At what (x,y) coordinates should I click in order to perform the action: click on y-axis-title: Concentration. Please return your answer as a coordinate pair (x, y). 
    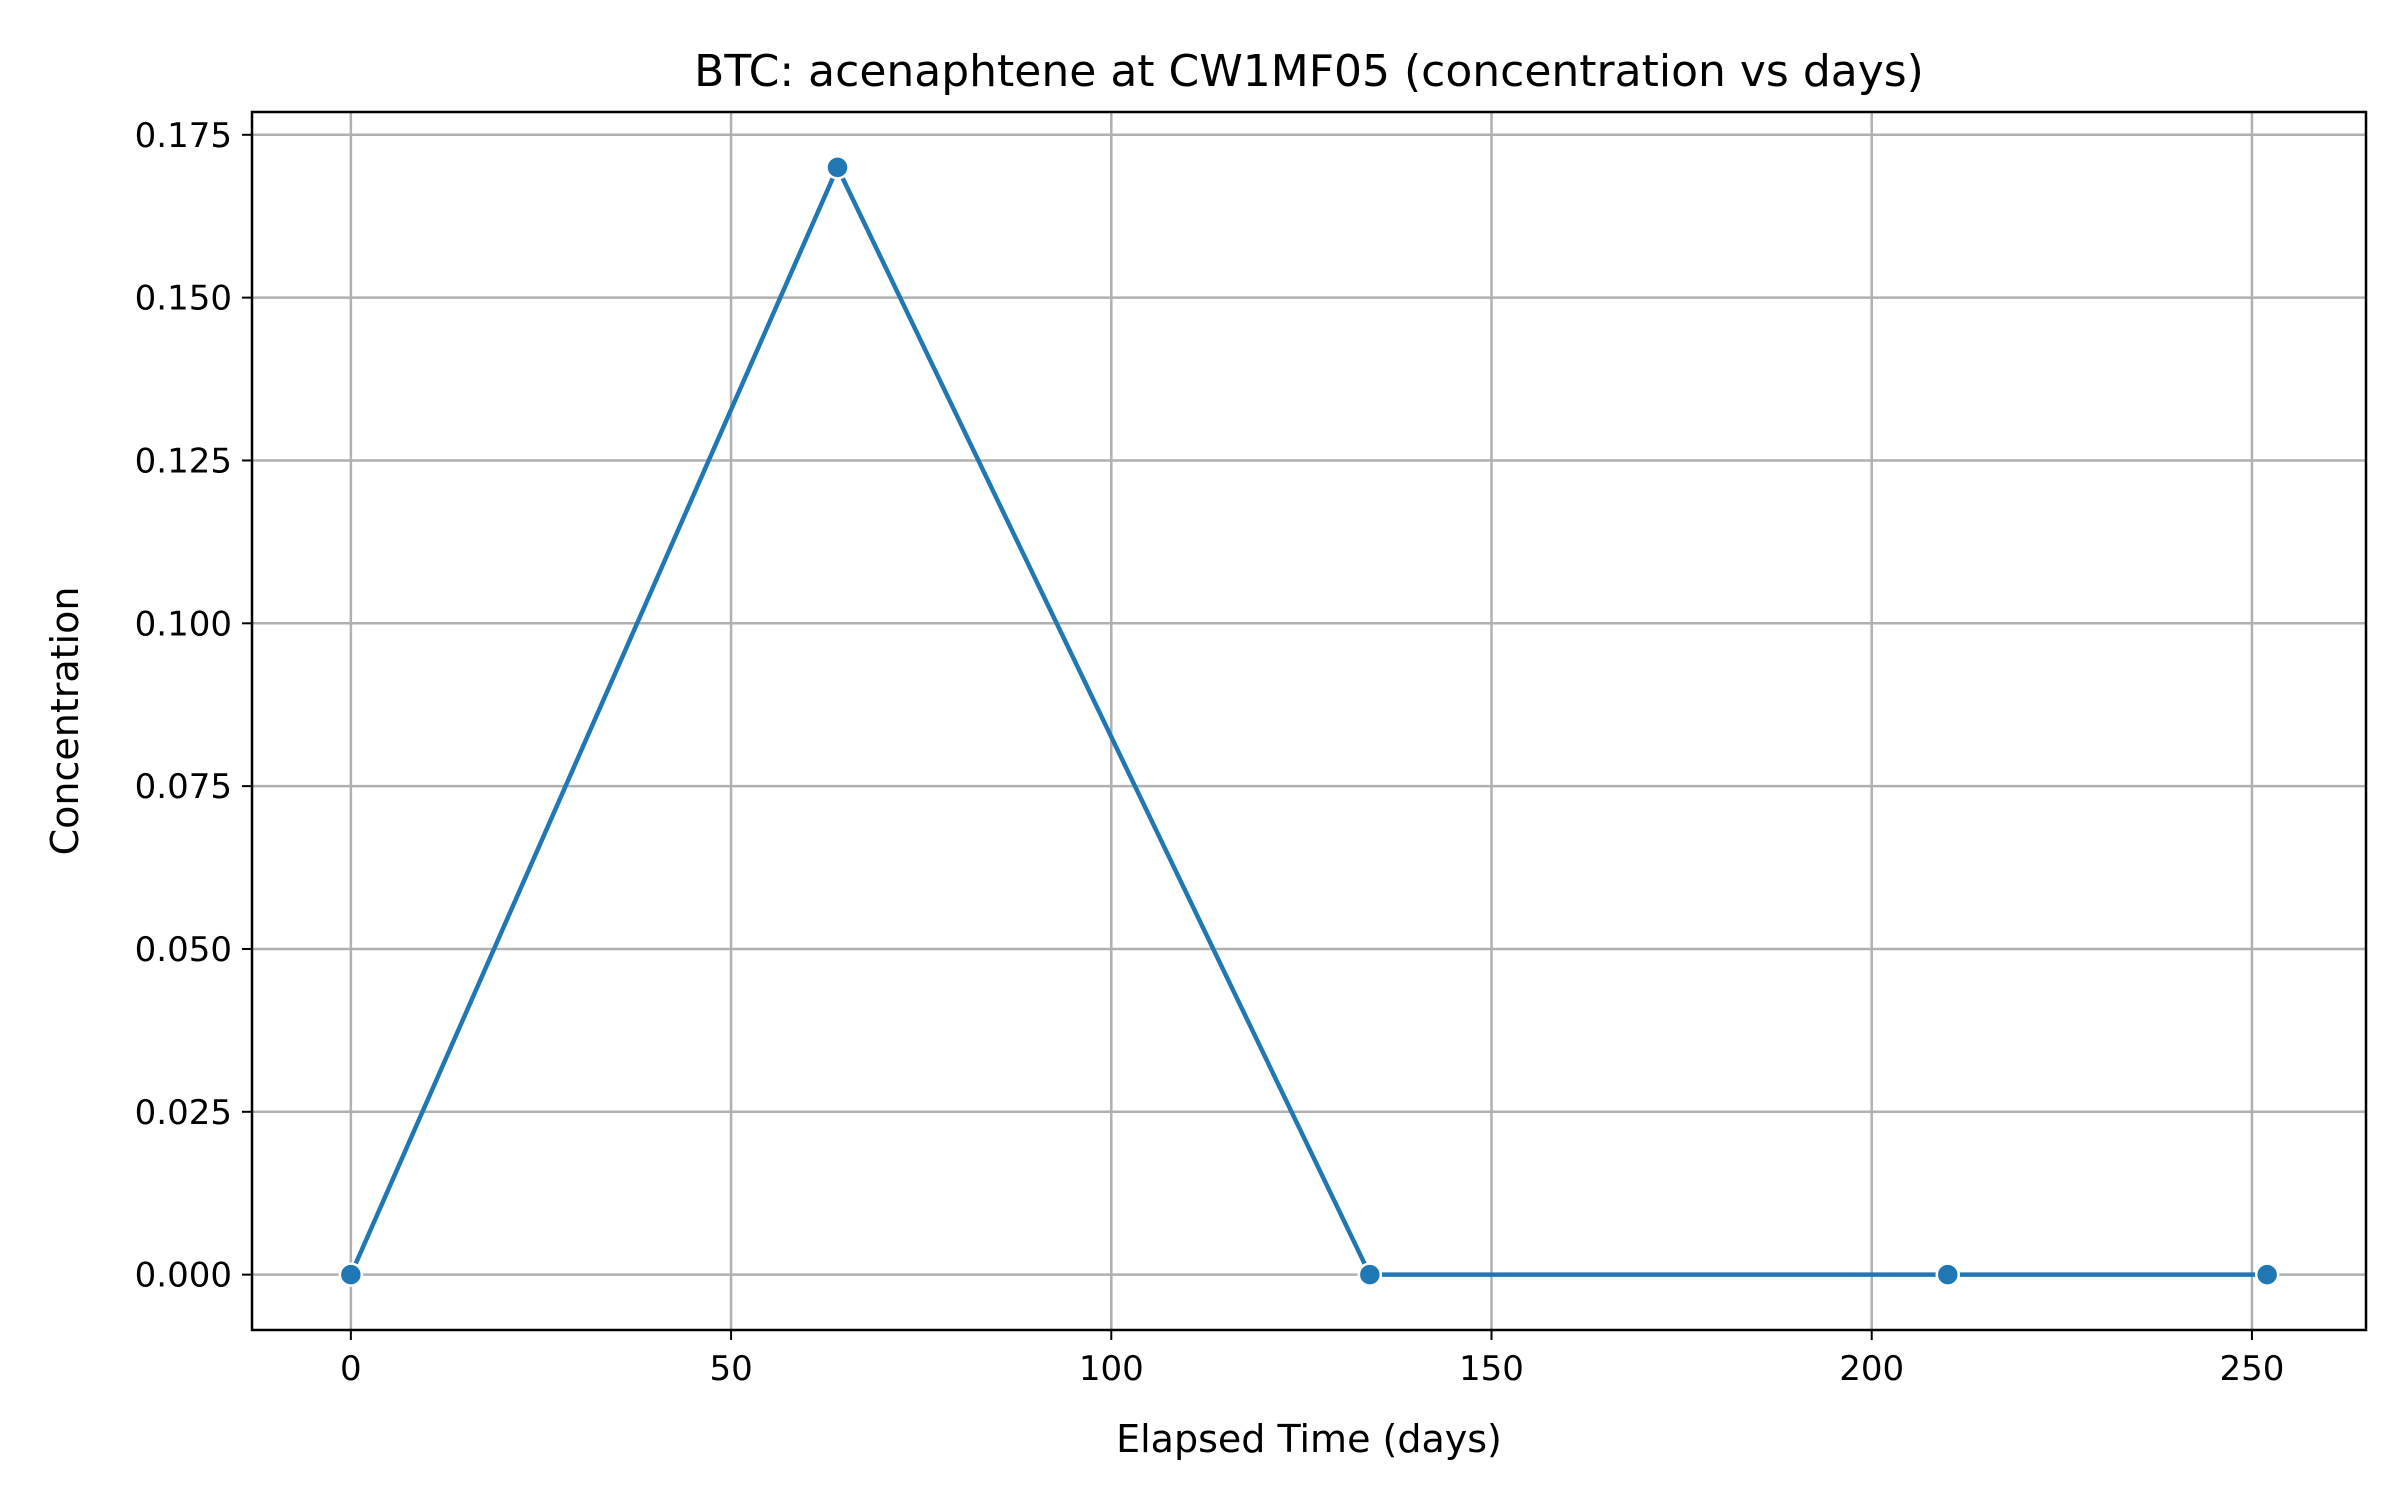
    Looking at the image, I should click on (65, 721).